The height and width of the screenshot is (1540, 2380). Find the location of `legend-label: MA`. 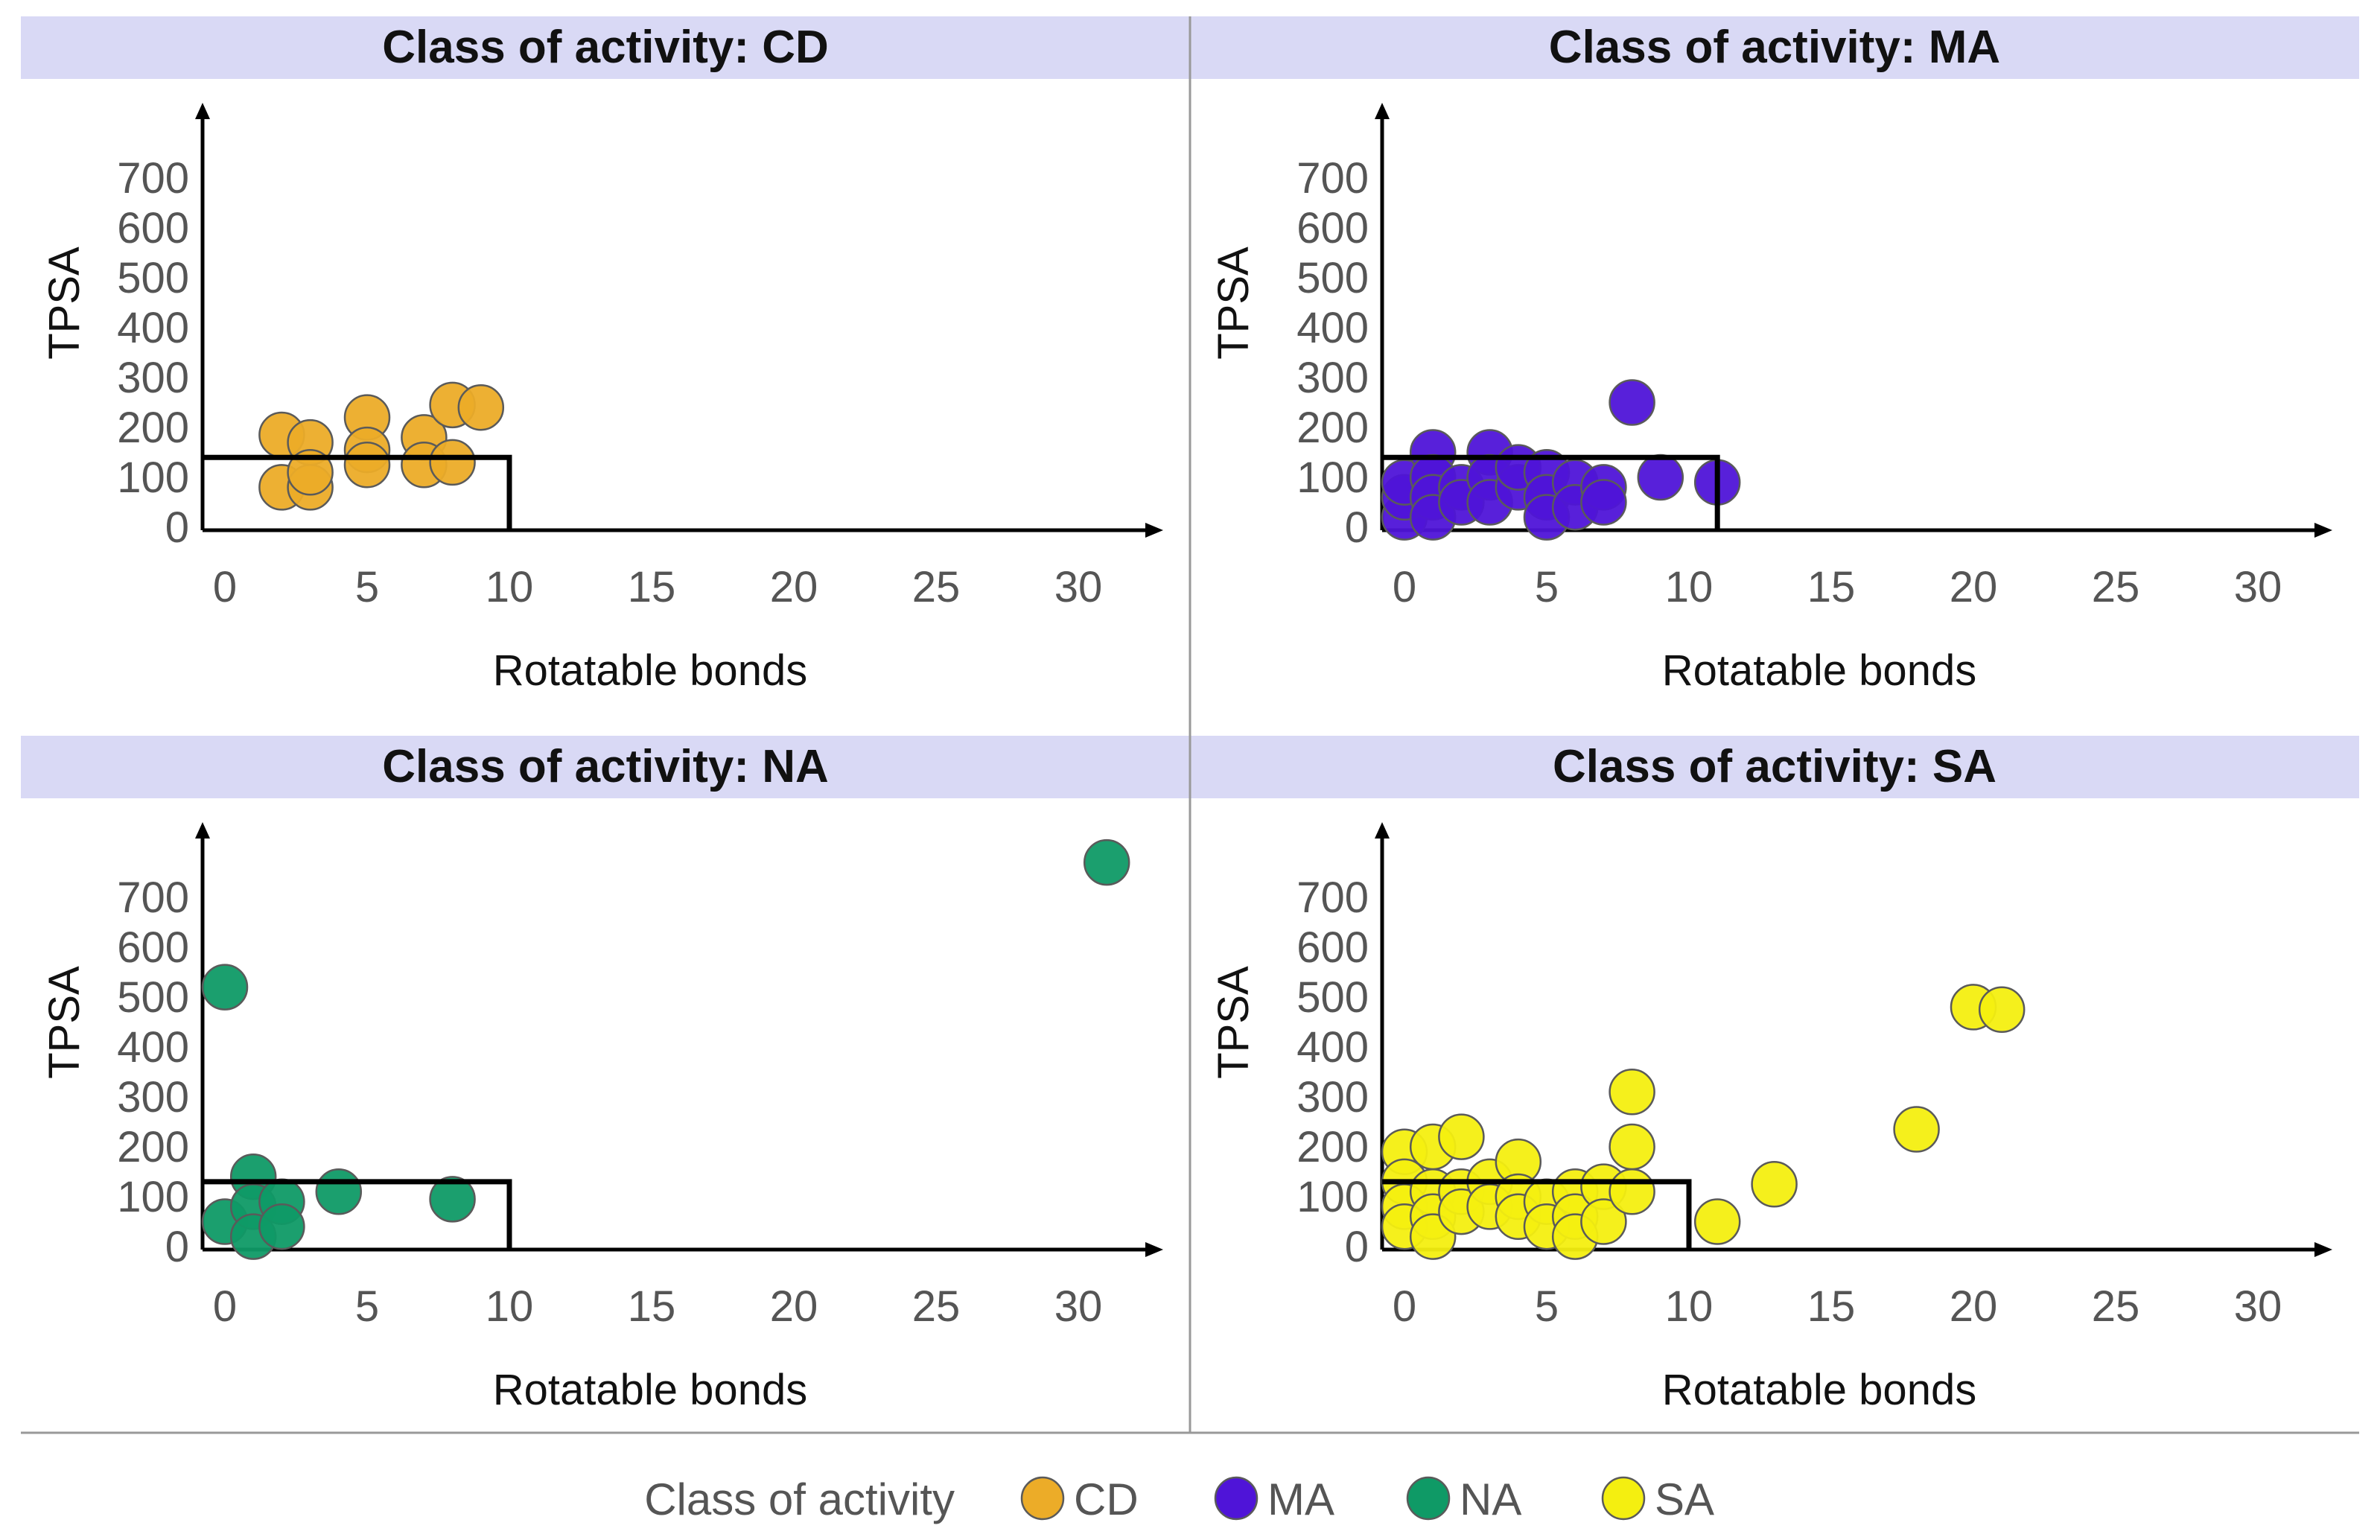

legend-label: MA is located at coordinates (1300, 1499).